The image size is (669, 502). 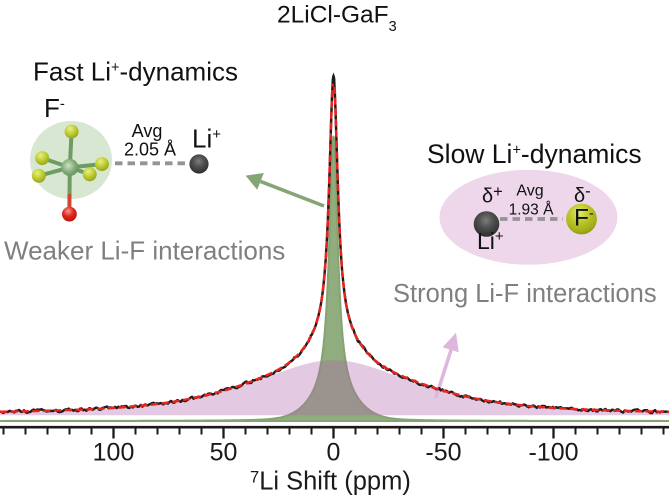 I want to click on svg-text: 1.93 Å, so click(x=531, y=210).